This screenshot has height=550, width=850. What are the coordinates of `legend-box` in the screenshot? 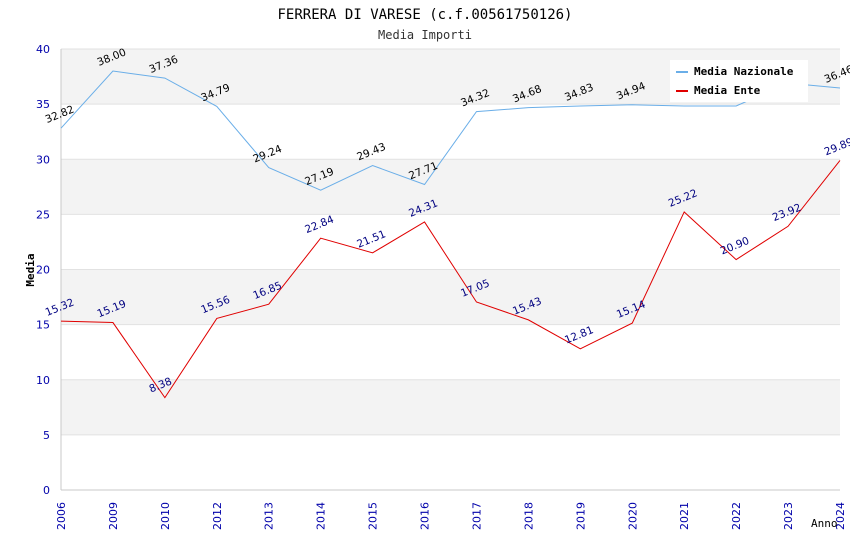 It's located at (739, 81).